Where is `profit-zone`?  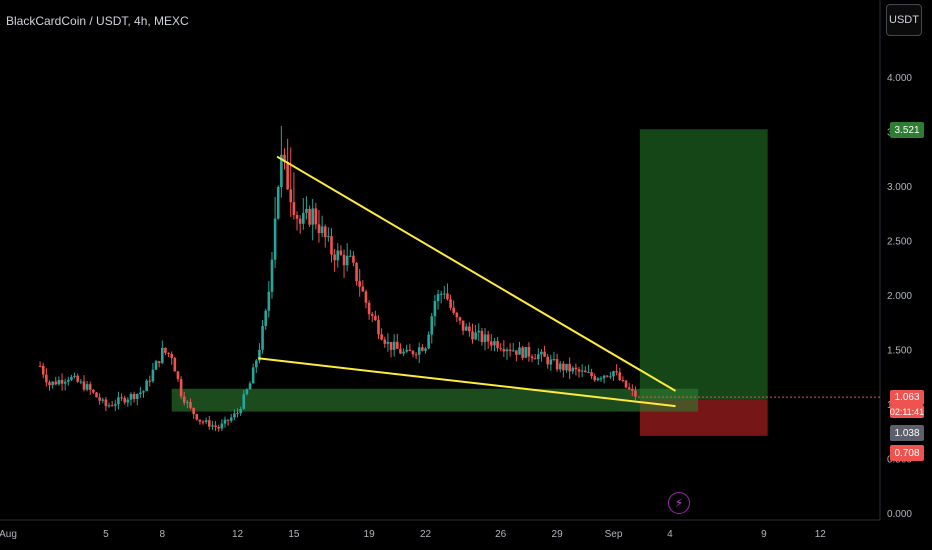 profit-zone is located at coordinates (703, 264).